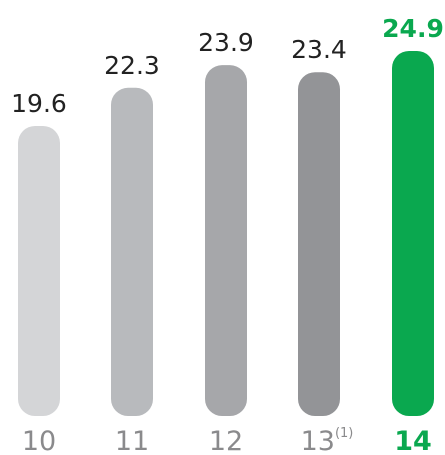 The image size is (445, 455). Describe the element at coordinates (39, 103) in the screenshot. I see `value-label-10: 19.6` at that location.